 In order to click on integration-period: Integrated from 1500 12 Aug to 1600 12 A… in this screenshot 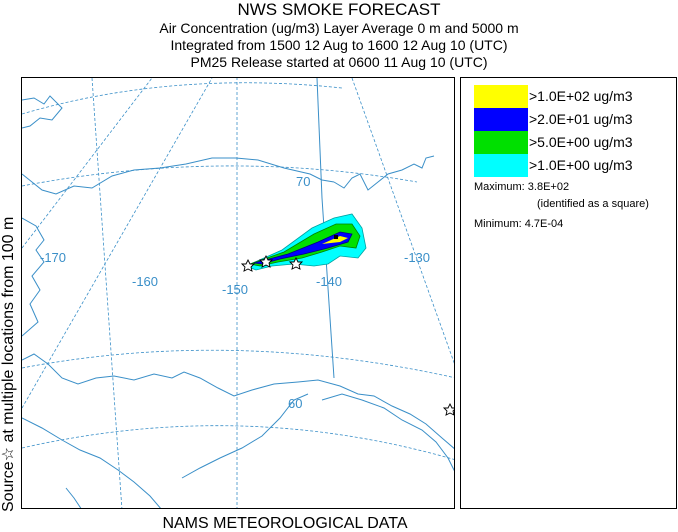, I will do `click(339, 45)`.